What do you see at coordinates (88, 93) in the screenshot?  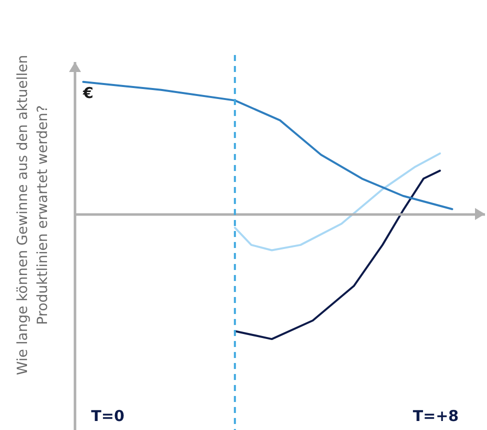 I see `annotation: €` at bounding box center [88, 93].